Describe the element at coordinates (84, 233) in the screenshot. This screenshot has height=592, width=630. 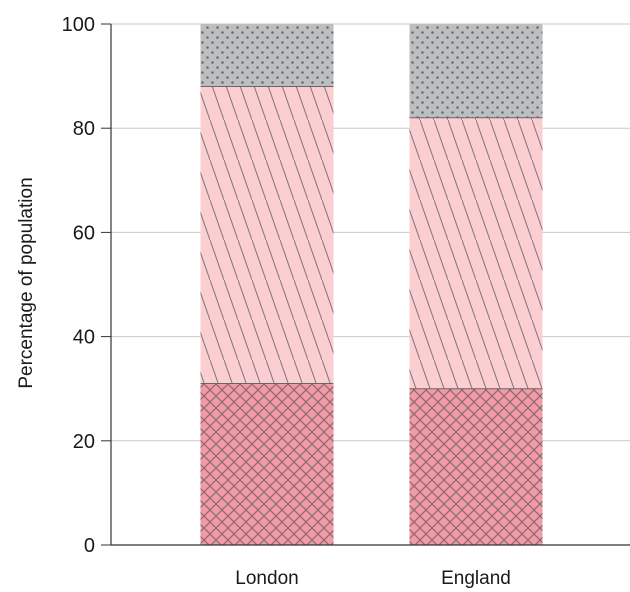
I see `y-tick-label: 60` at that location.